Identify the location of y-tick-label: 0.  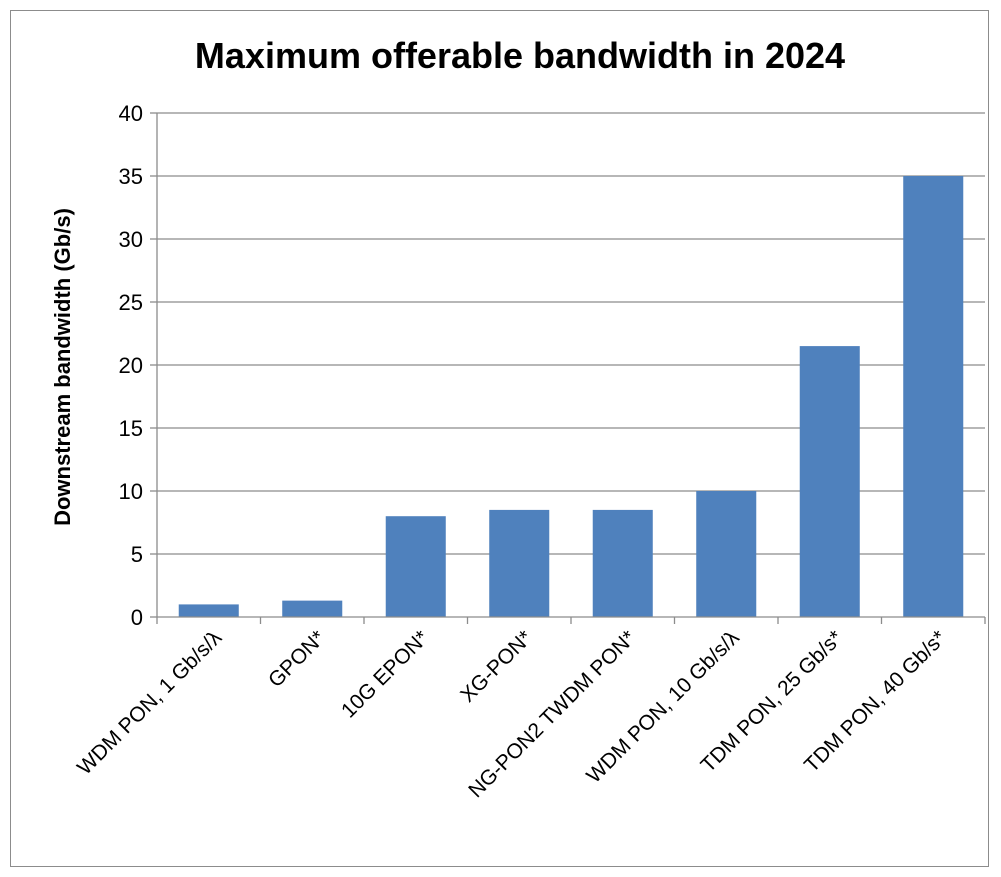
(137, 617).